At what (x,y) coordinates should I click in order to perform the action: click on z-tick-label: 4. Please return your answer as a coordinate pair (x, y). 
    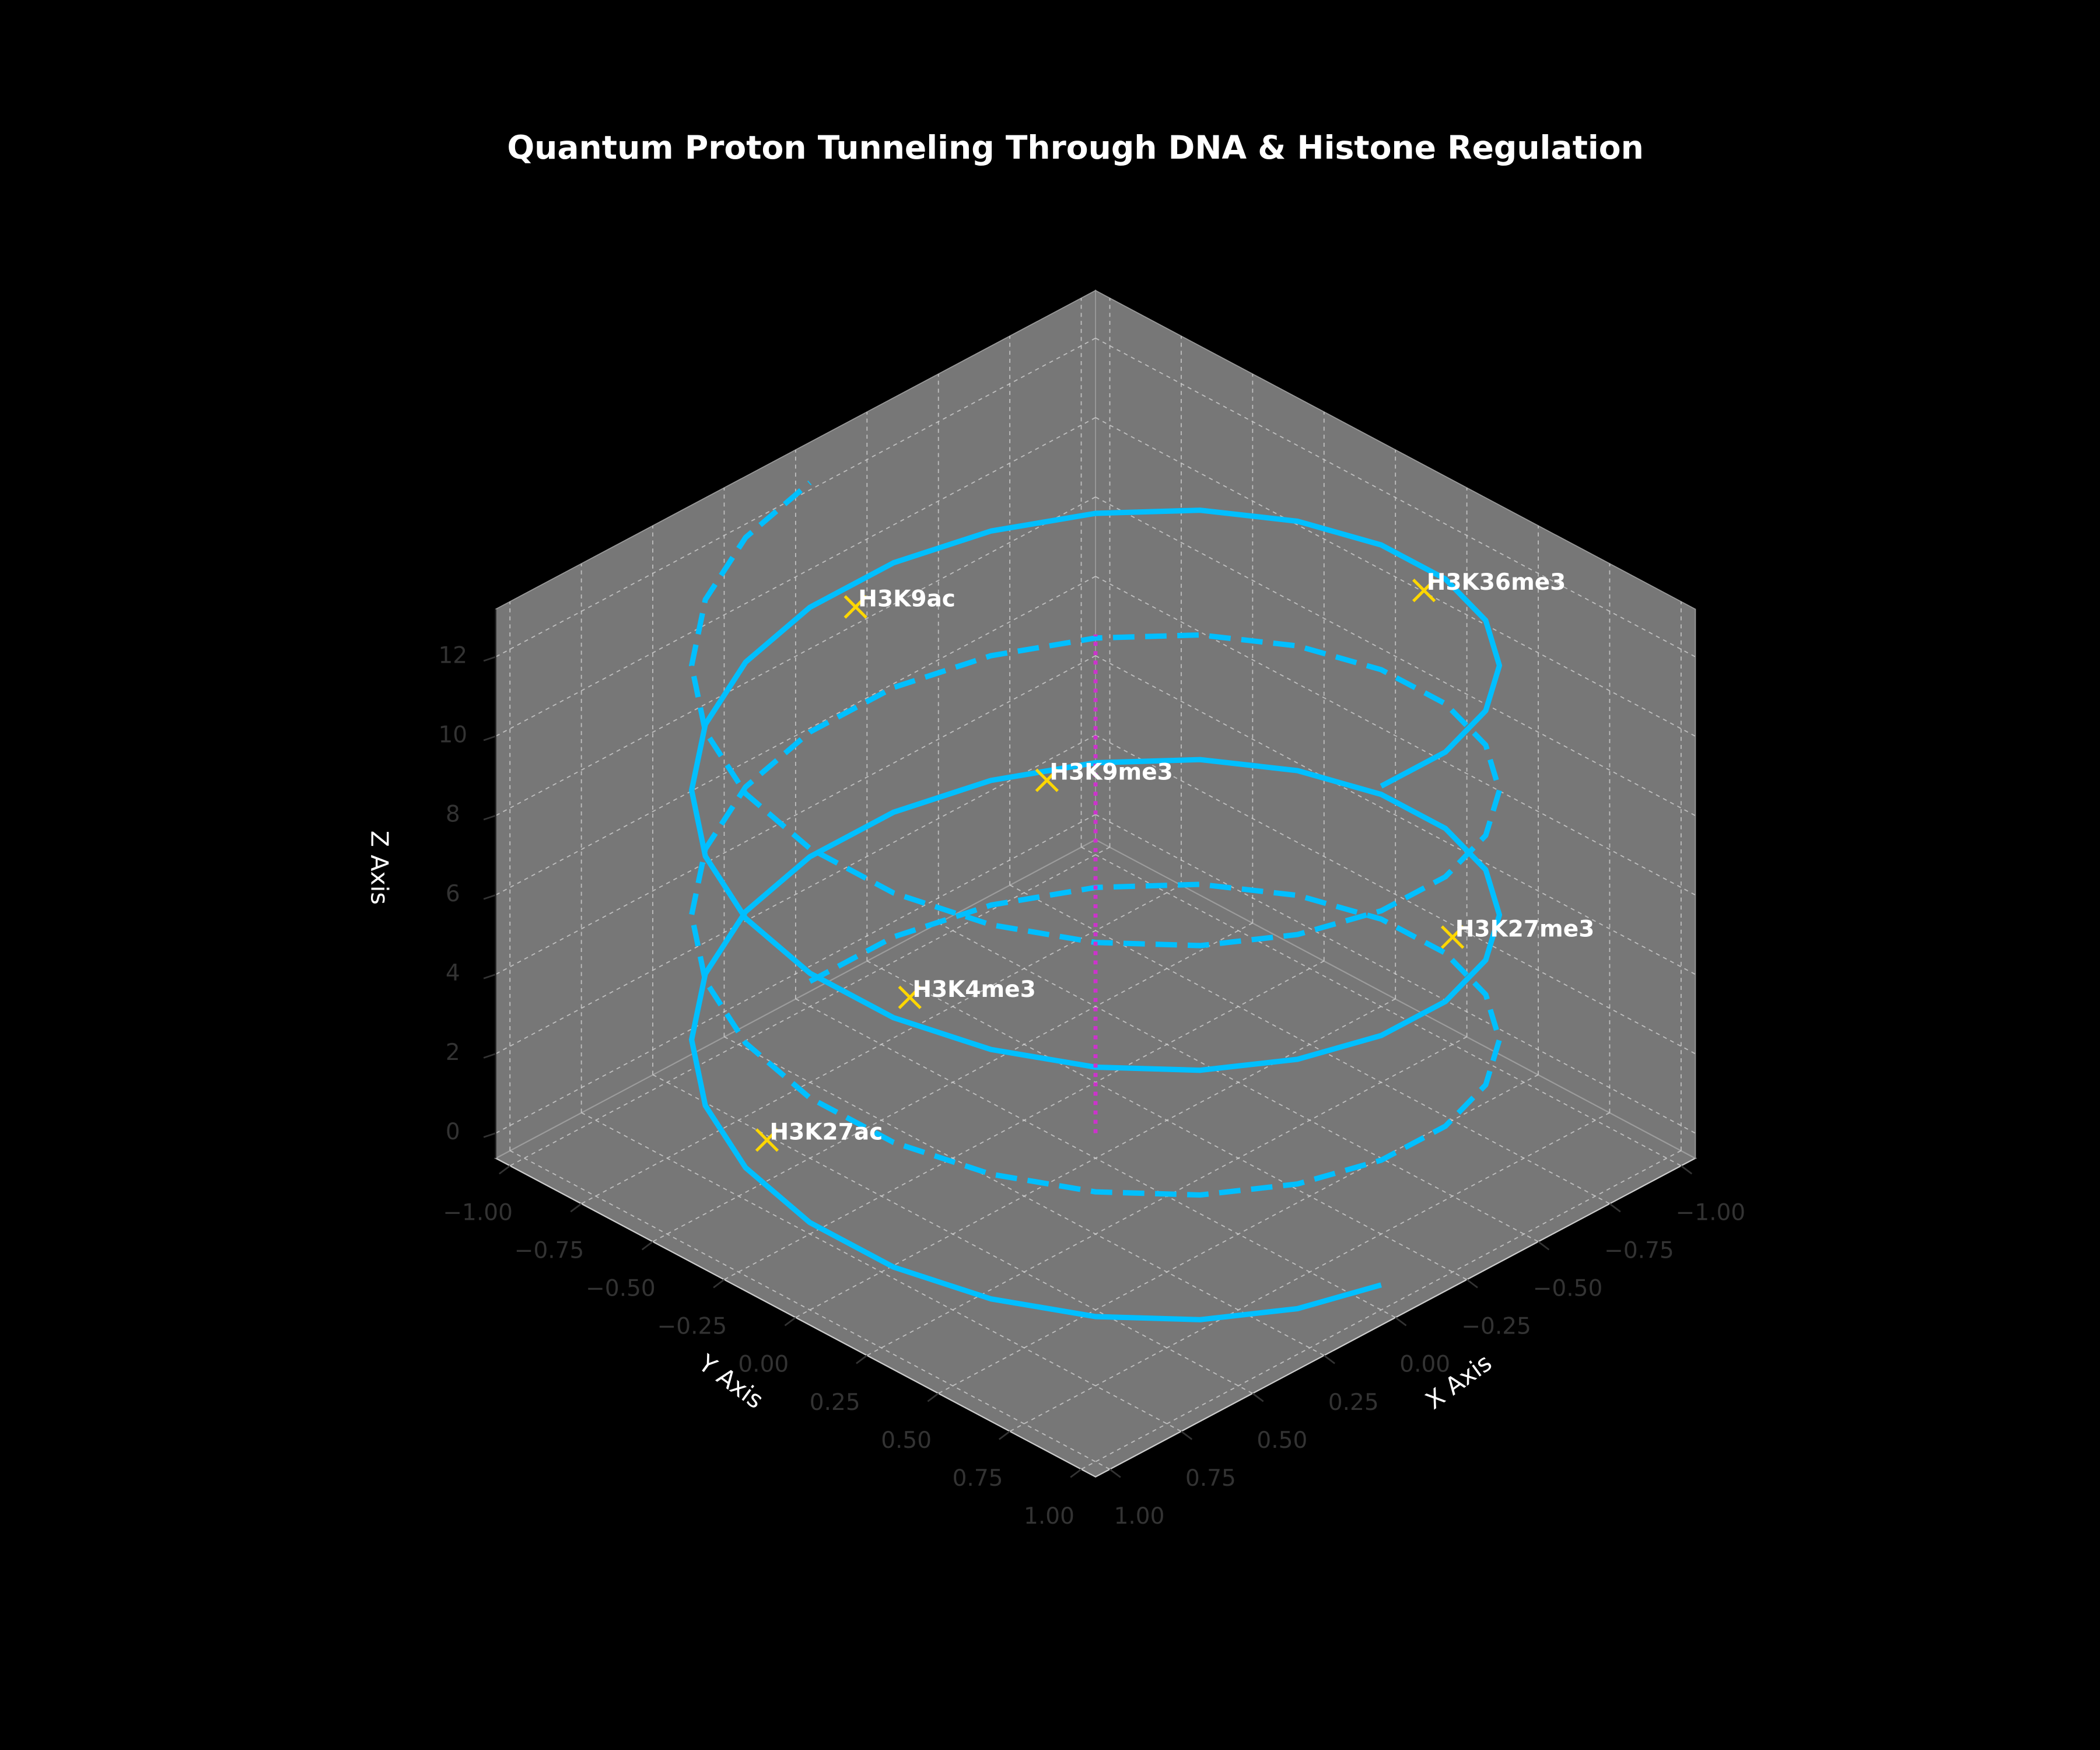
    Looking at the image, I should click on (453, 973).